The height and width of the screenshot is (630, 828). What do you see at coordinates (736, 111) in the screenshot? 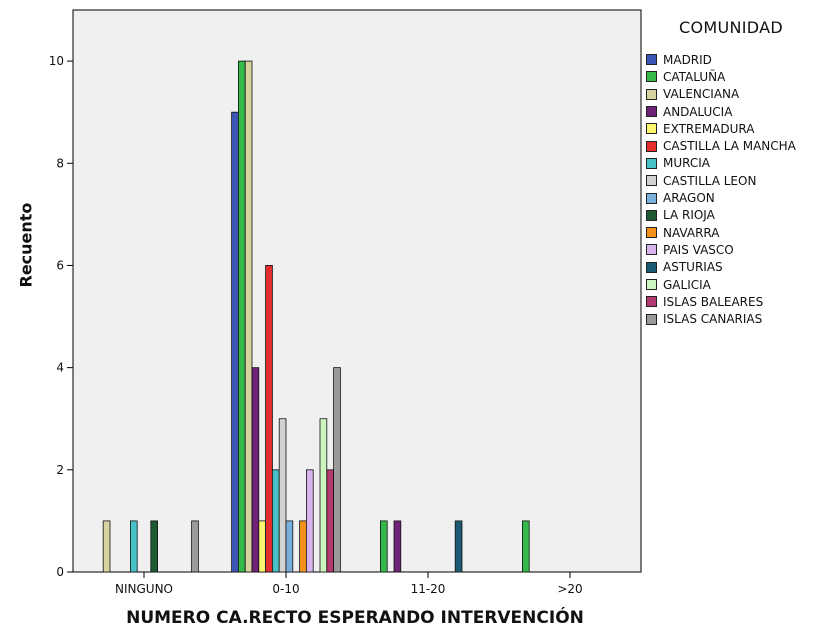
I see `legend-item: ANDALUCIA` at bounding box center [736, 111].